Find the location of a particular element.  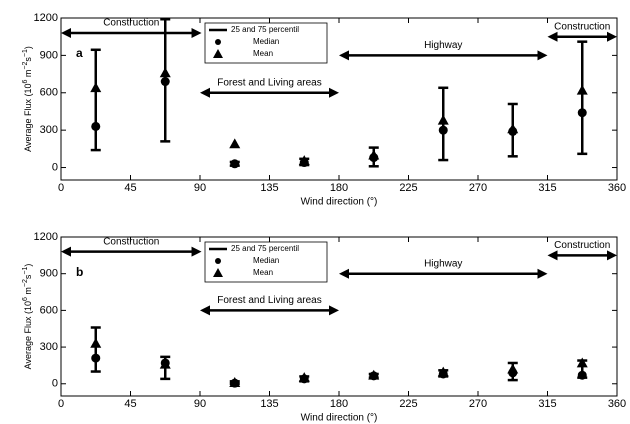

x-tick-label: 360 is located at coordinates (617, 188).